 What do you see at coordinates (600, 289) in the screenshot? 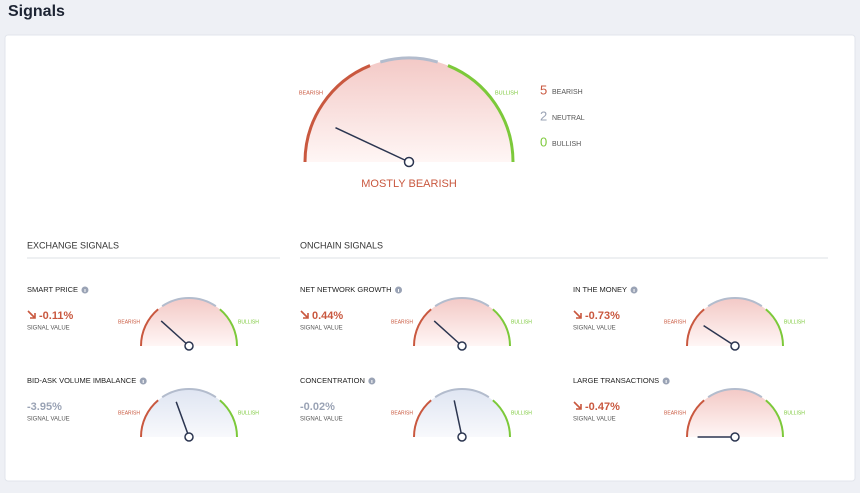
I see `signal-name: IN THE MONEY` at bounding box center [600, 289].